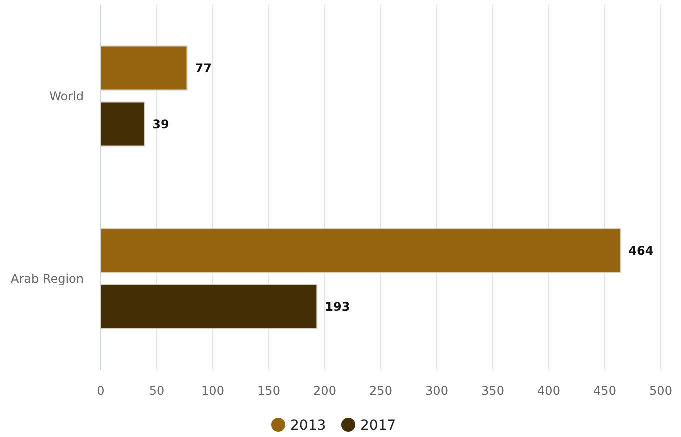 This screenshot has width=681, height=437. Describe the element at coordinates (157, 391) in the screenshot. I see `x-tick-label: 50` at that location.